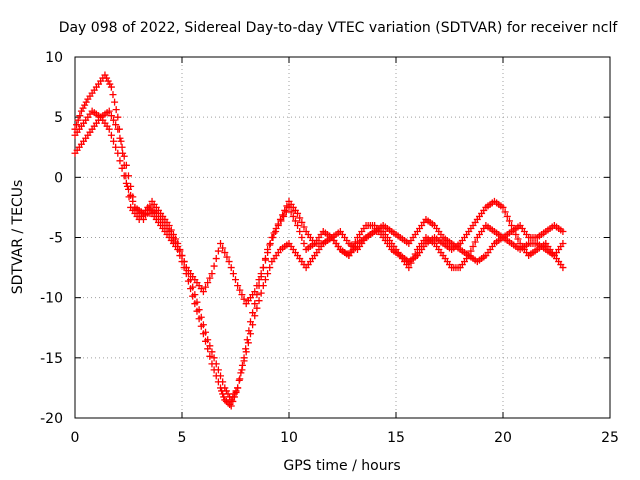 The width and height of the screenshot is (640, 480). Describe the element at coordinates (58, 118) in the screenshot. I see `y-tick-label: 5` at that location.